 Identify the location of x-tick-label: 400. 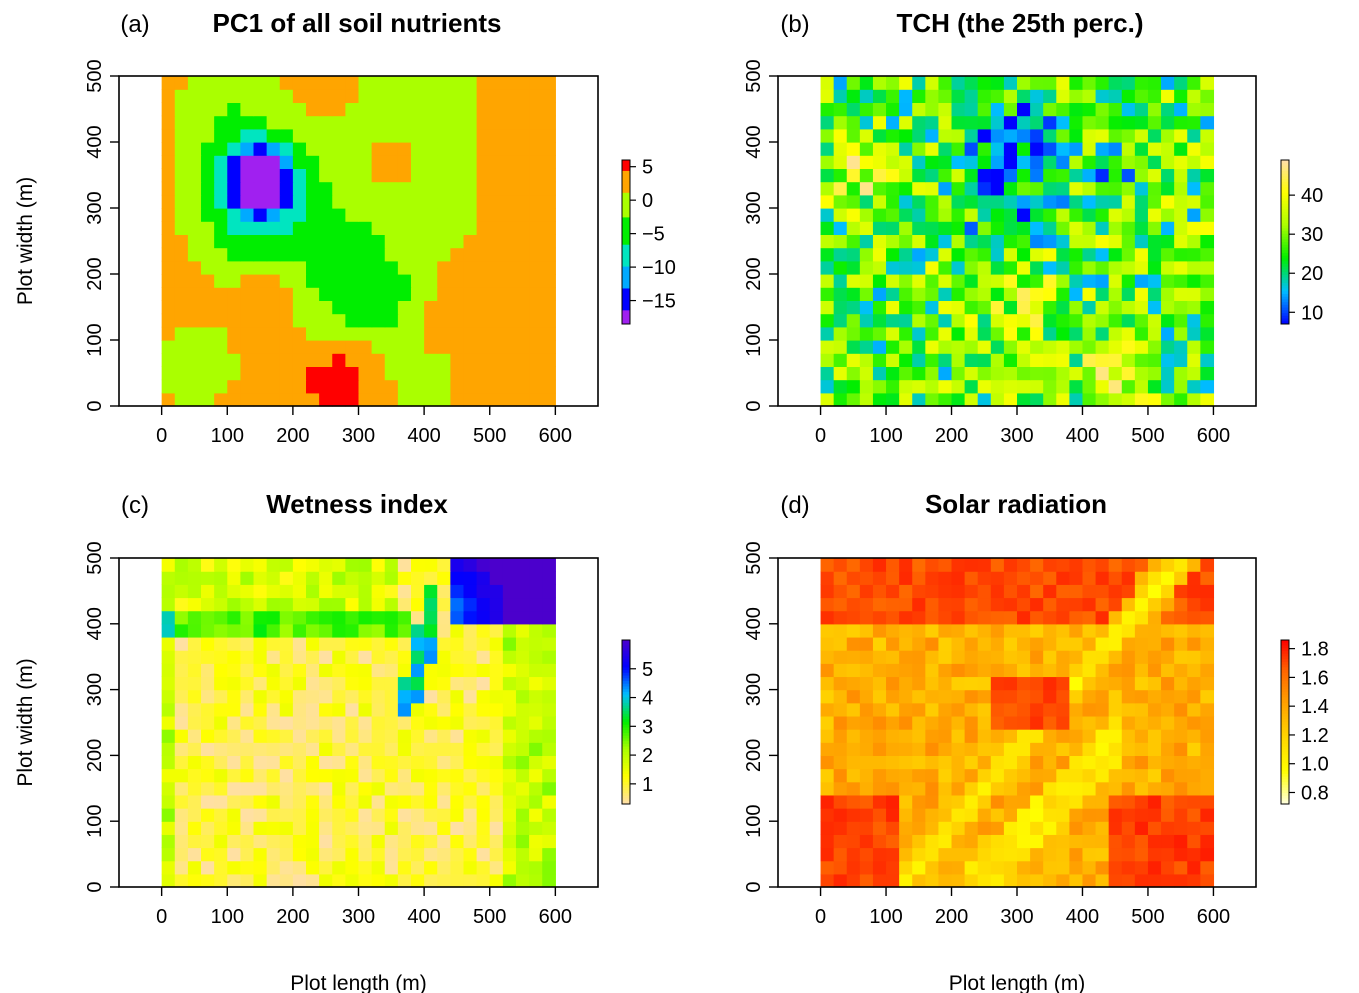
(423, 436).